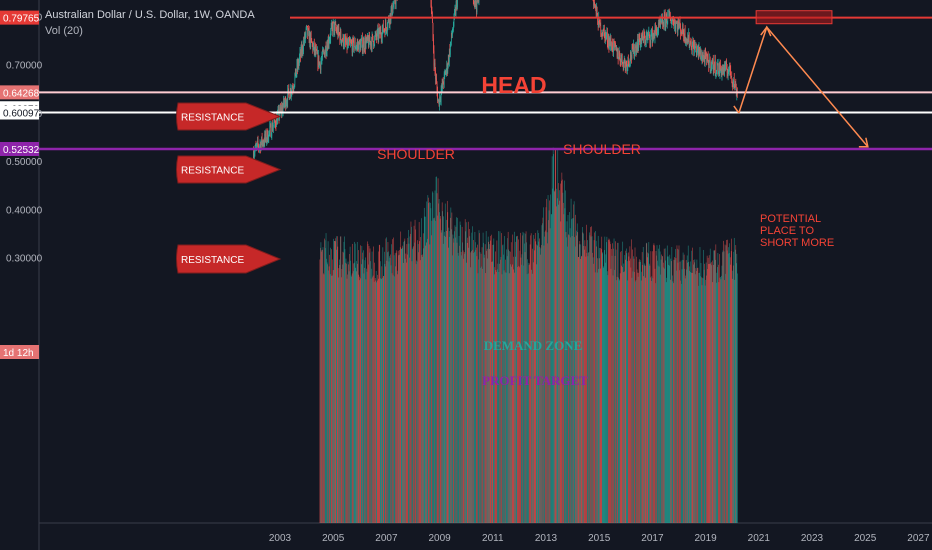  What do you see at coordinates (21, 93) in the screenshot?
I see `price-label: 0.64268` at bounding box center [21, 93].